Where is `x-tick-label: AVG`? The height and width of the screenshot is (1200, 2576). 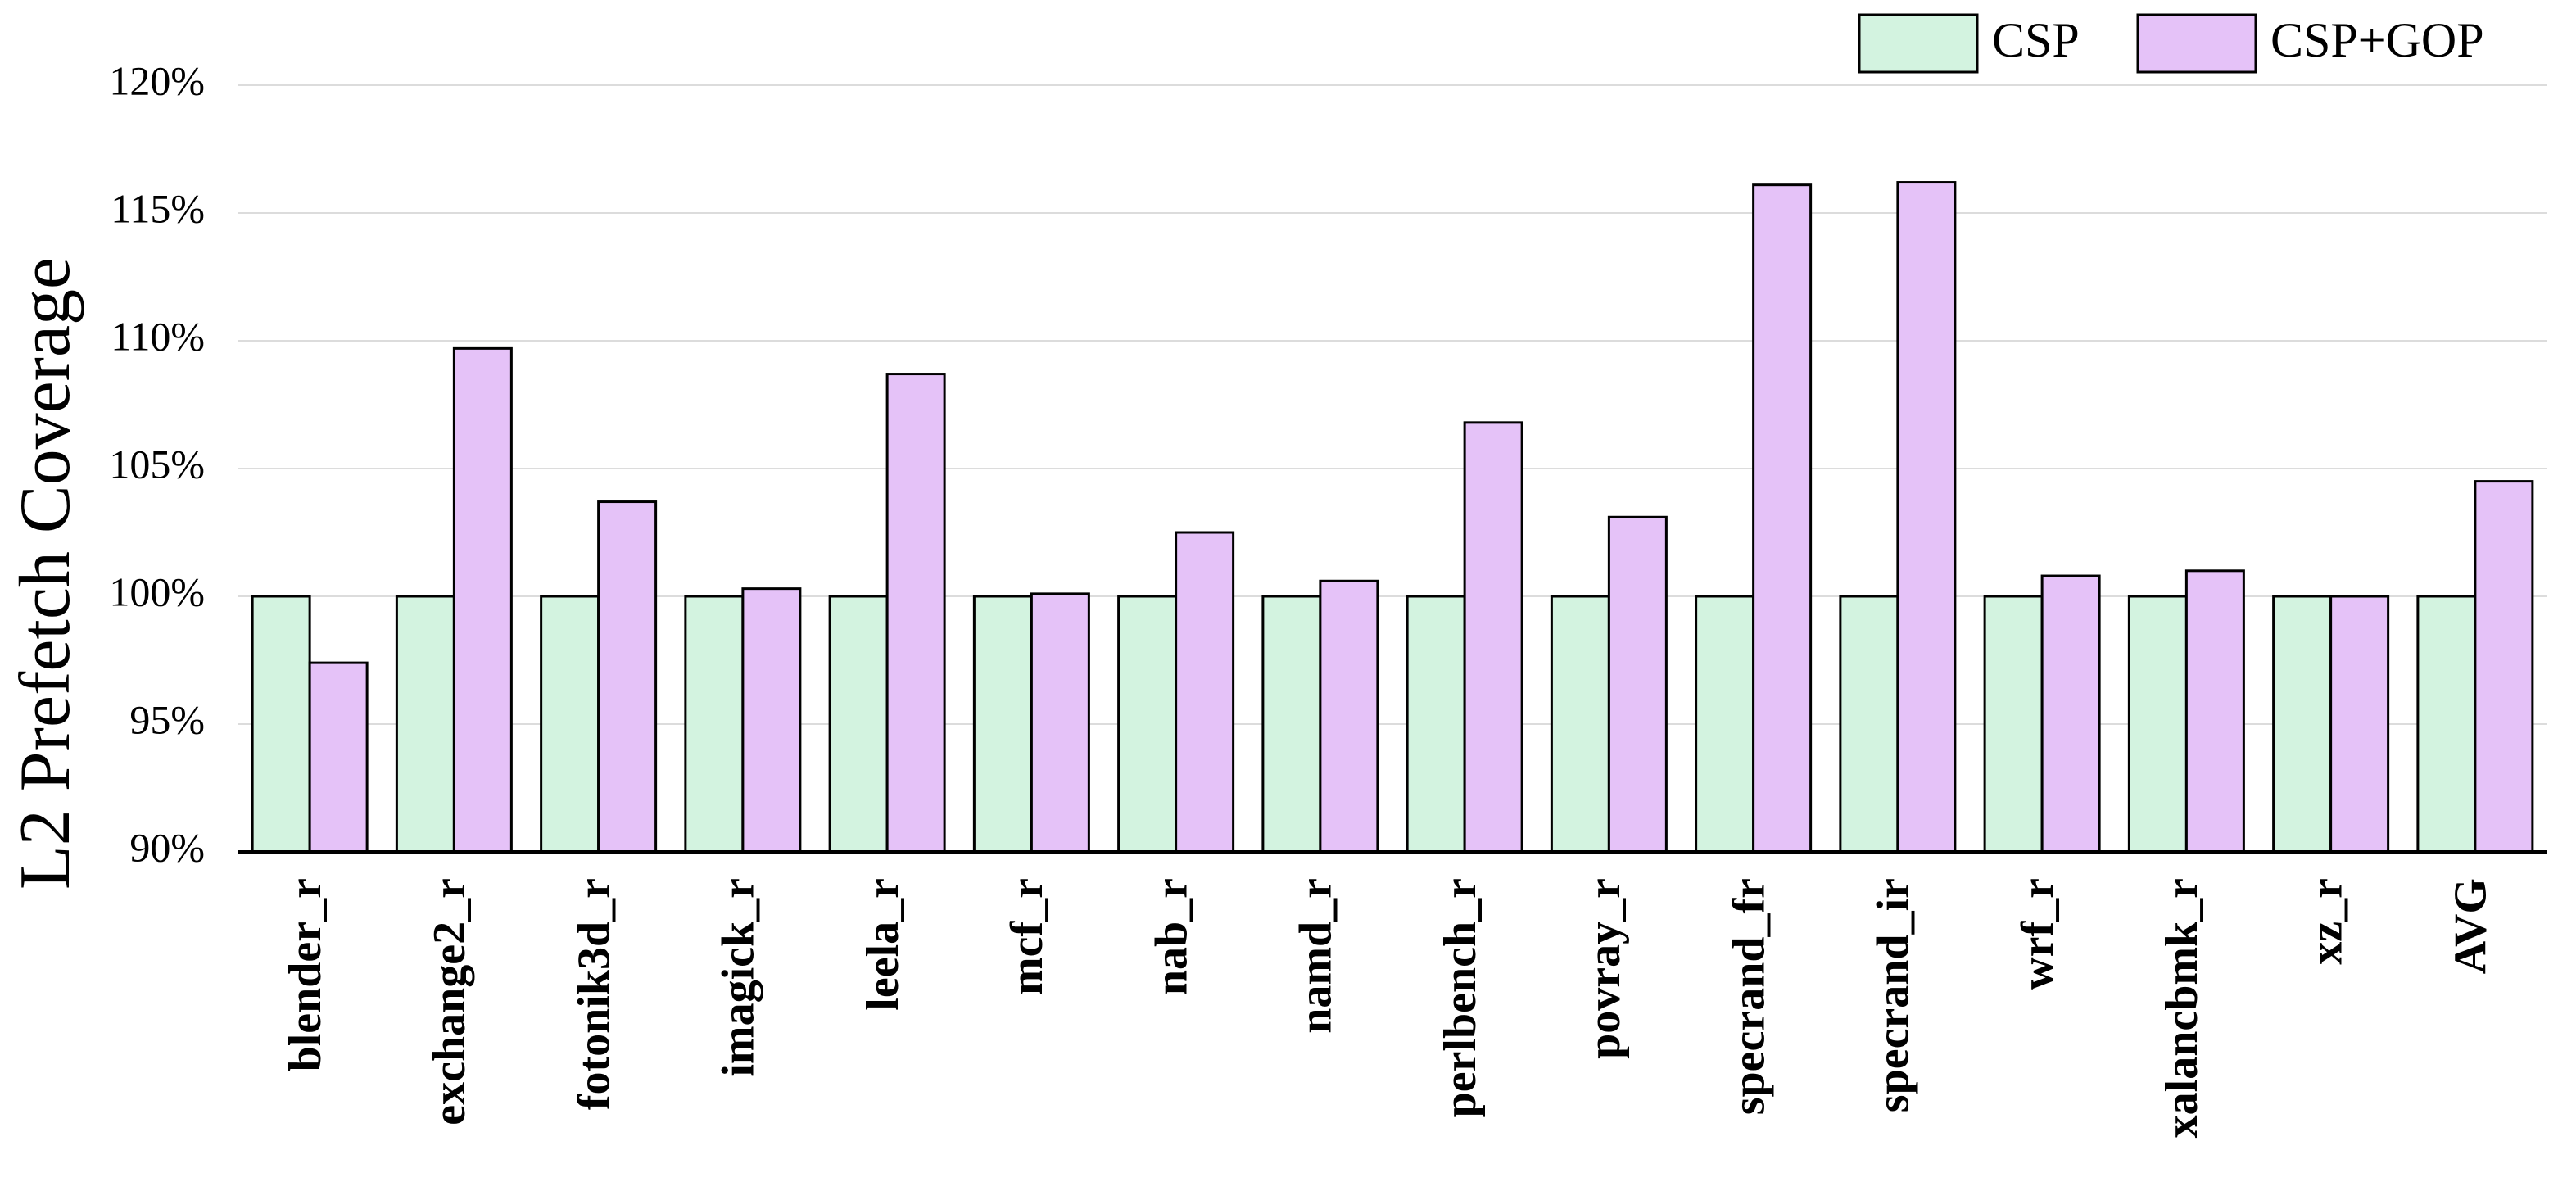 x-tick-label: AVG is located at coordinates (2471, 926).